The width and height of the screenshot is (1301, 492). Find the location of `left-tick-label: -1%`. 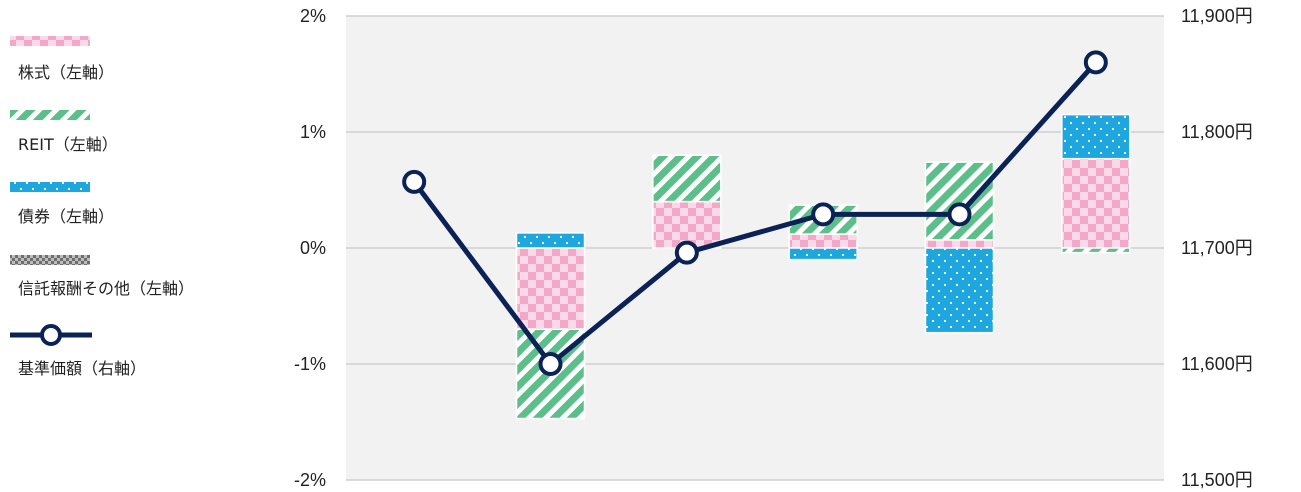

left-tick-label: -1% is located at coordinates (310, 364).